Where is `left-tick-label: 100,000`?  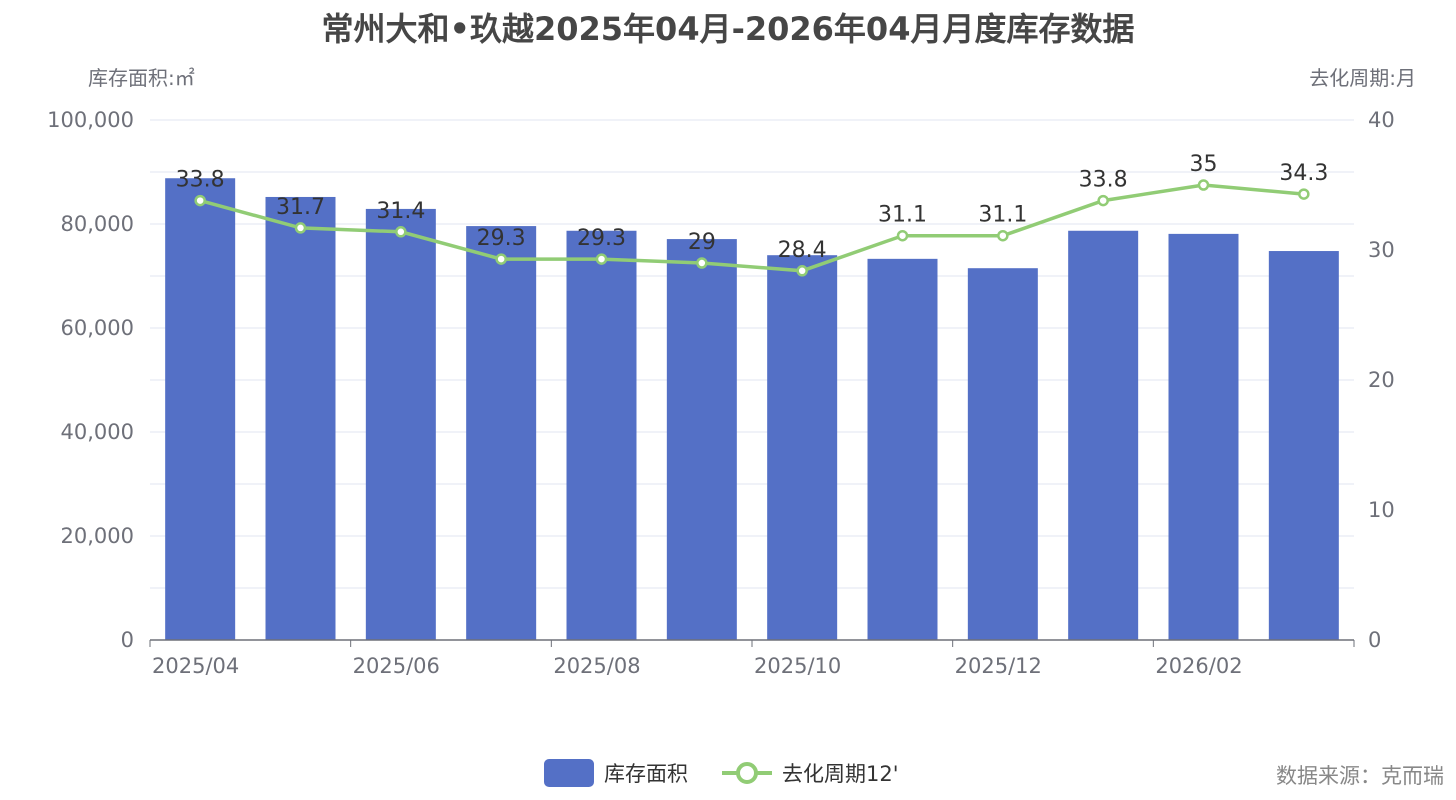 left-tick-label: 100,000 is located at coordinates (90, 120).